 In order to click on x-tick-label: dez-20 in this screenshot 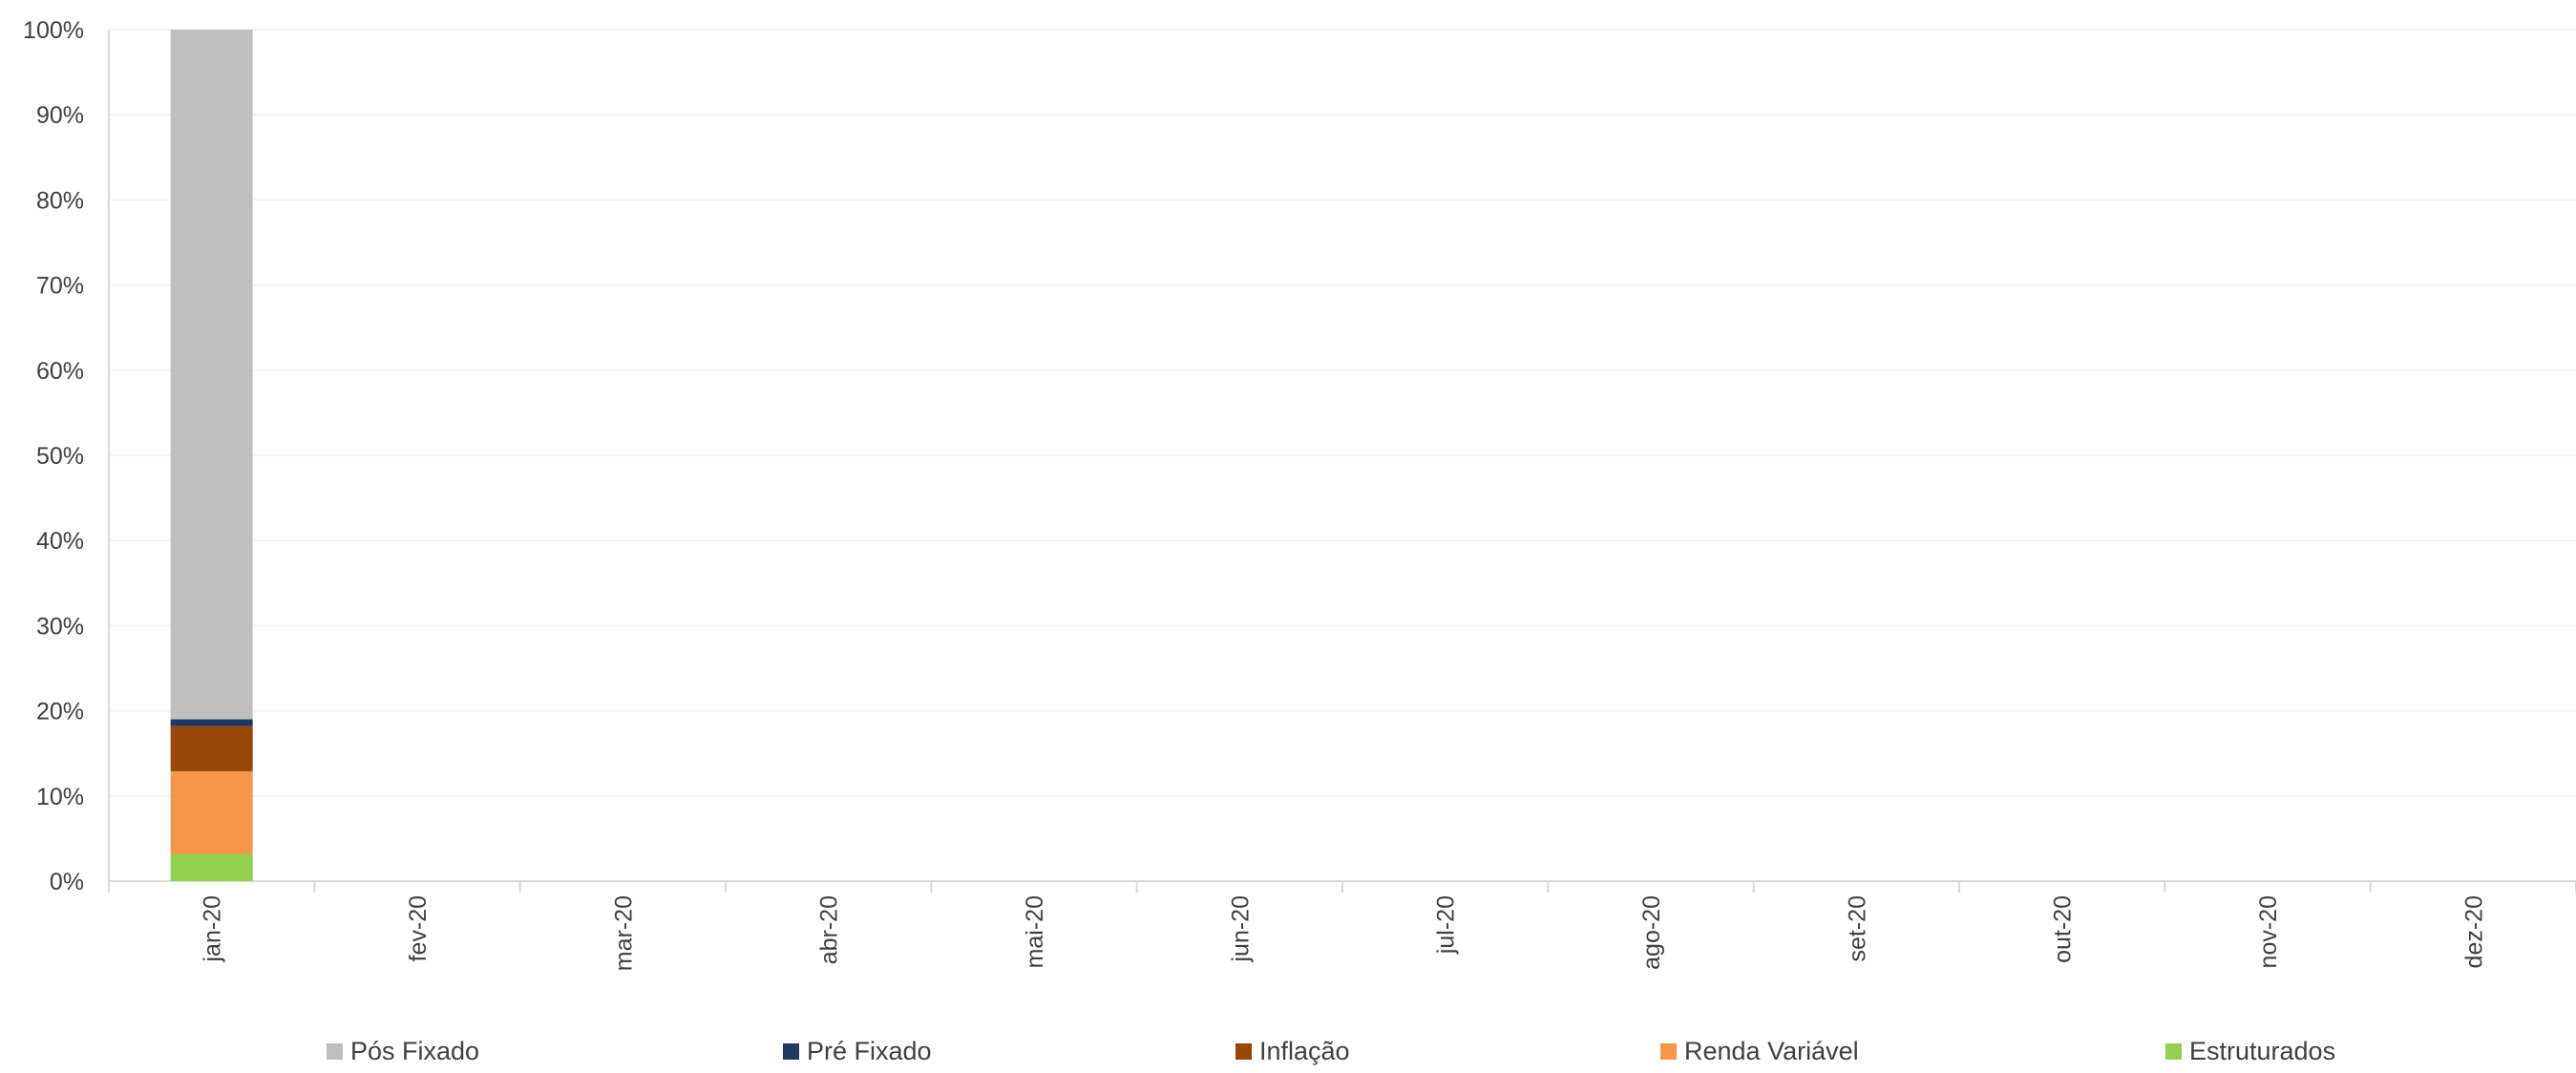, I will do `click(2473, 931)`.